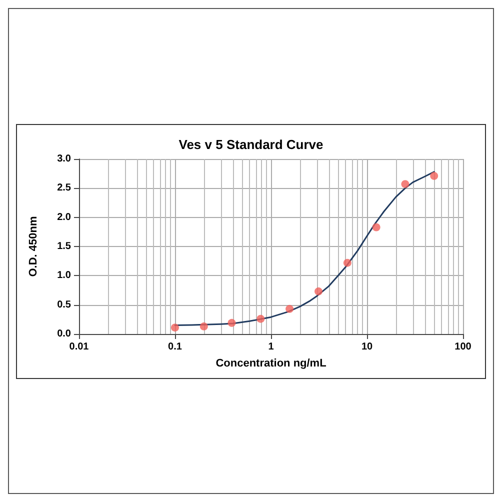 The image size is (502, 502). I want to click on y-tick-label: 2.5, so click(64, 188).